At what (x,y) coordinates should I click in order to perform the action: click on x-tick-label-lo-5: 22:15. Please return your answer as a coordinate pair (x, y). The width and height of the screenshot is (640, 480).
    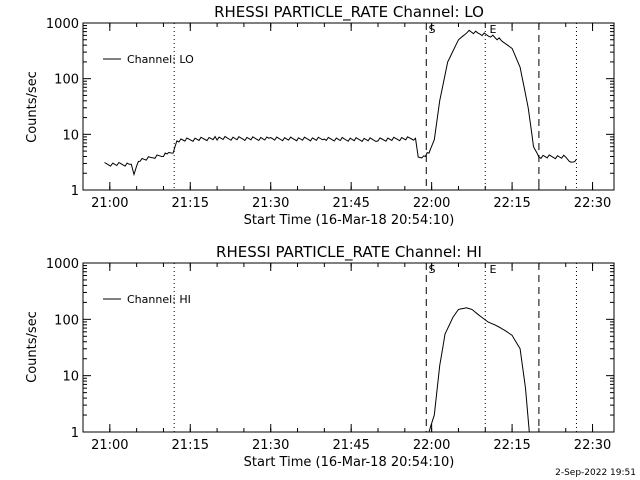
    Looking at the image, I should click on (511, 203).